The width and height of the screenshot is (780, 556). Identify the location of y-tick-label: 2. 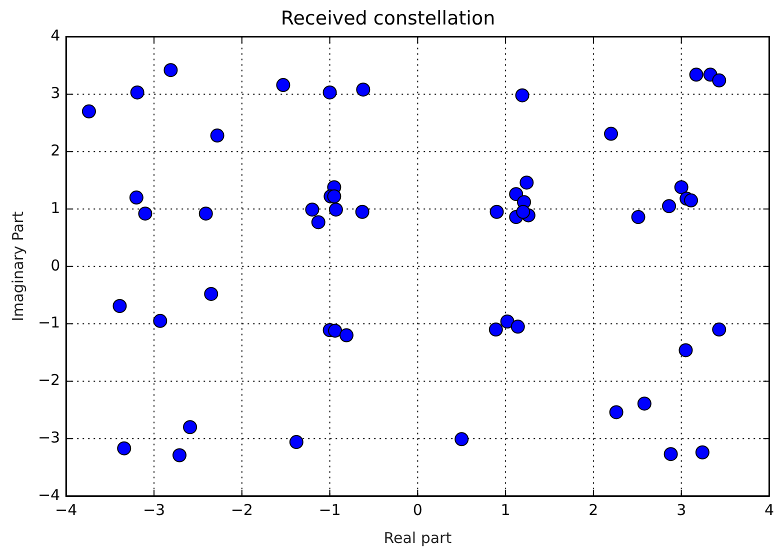
(55, 150).